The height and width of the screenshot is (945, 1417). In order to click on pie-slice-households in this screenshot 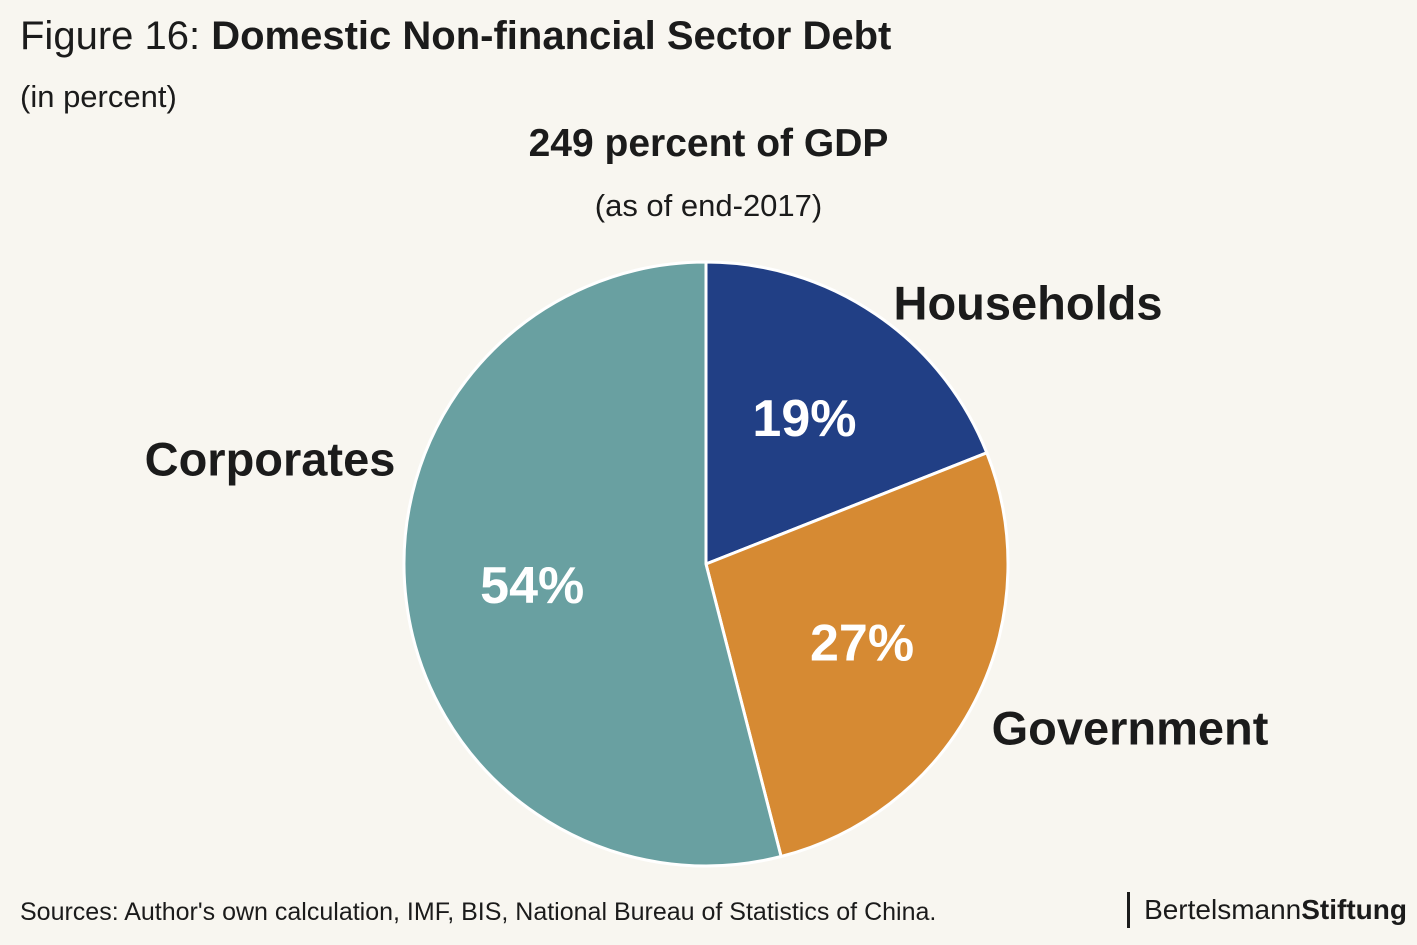, I will do `click(846, 413)`.